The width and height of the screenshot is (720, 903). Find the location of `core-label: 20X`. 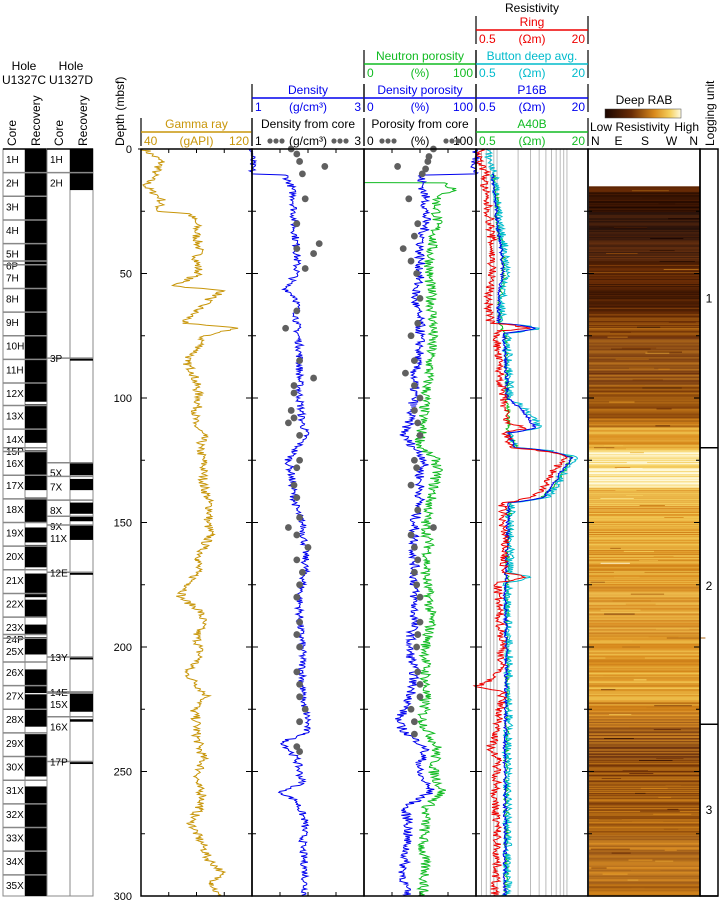

core-label: 20X is located at coordinates (15, 557).